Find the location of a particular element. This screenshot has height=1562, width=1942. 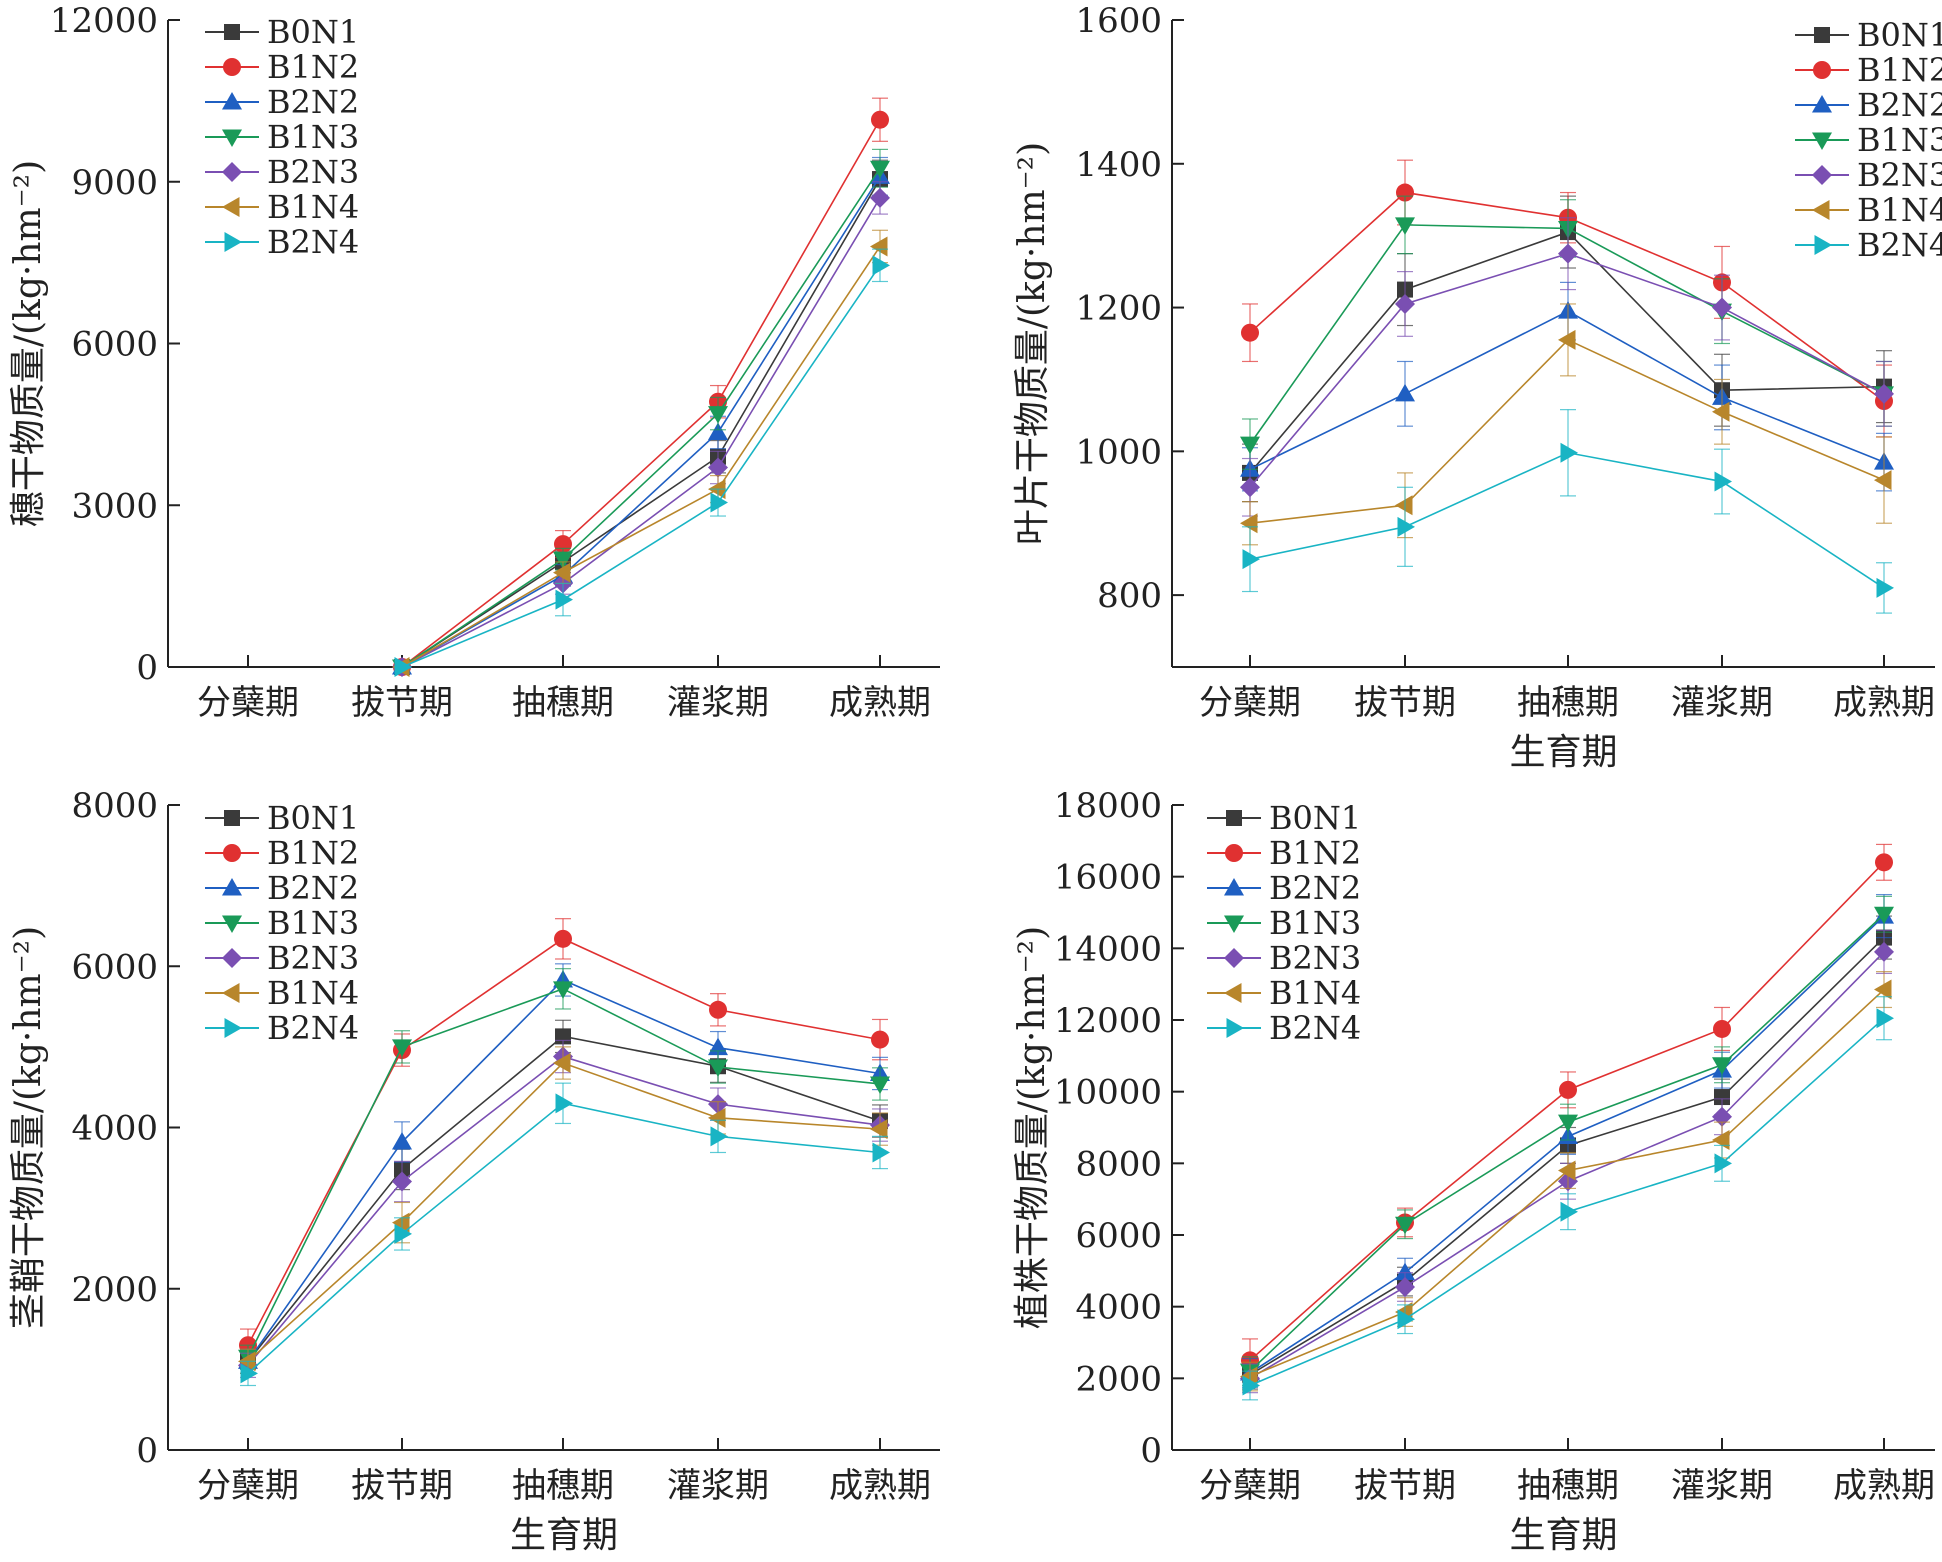

x-tick-label: 分蘖期 is located at coordinates (1250, 703).